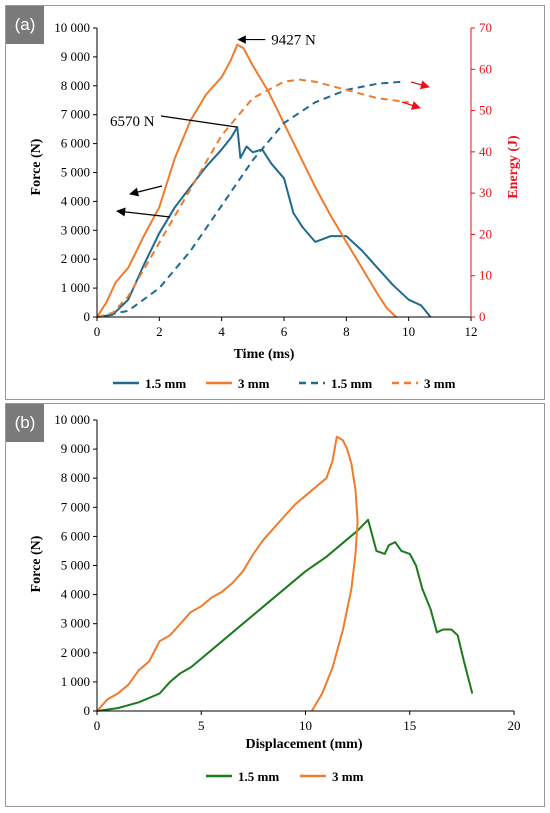 The image size is (550, 813). Describe the element at coordinates (485, 27) in the screenshot. I see `y2-tick-label: 70` at that location.